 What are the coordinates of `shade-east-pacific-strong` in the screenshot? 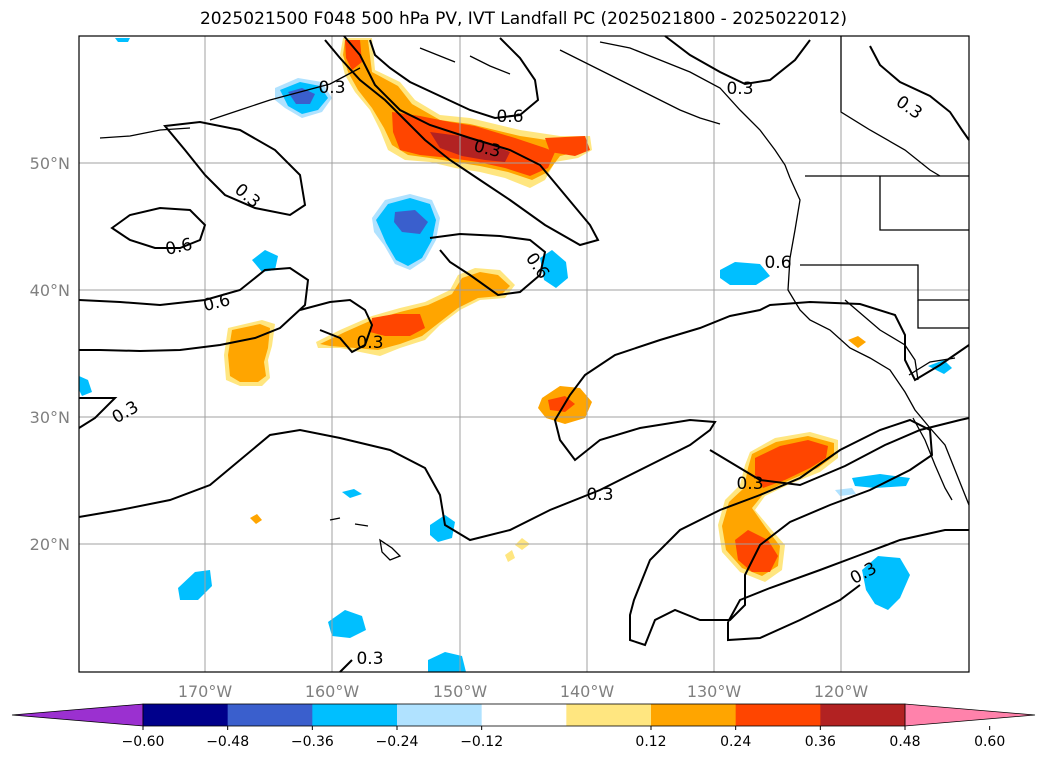 It's located at (791, 464).